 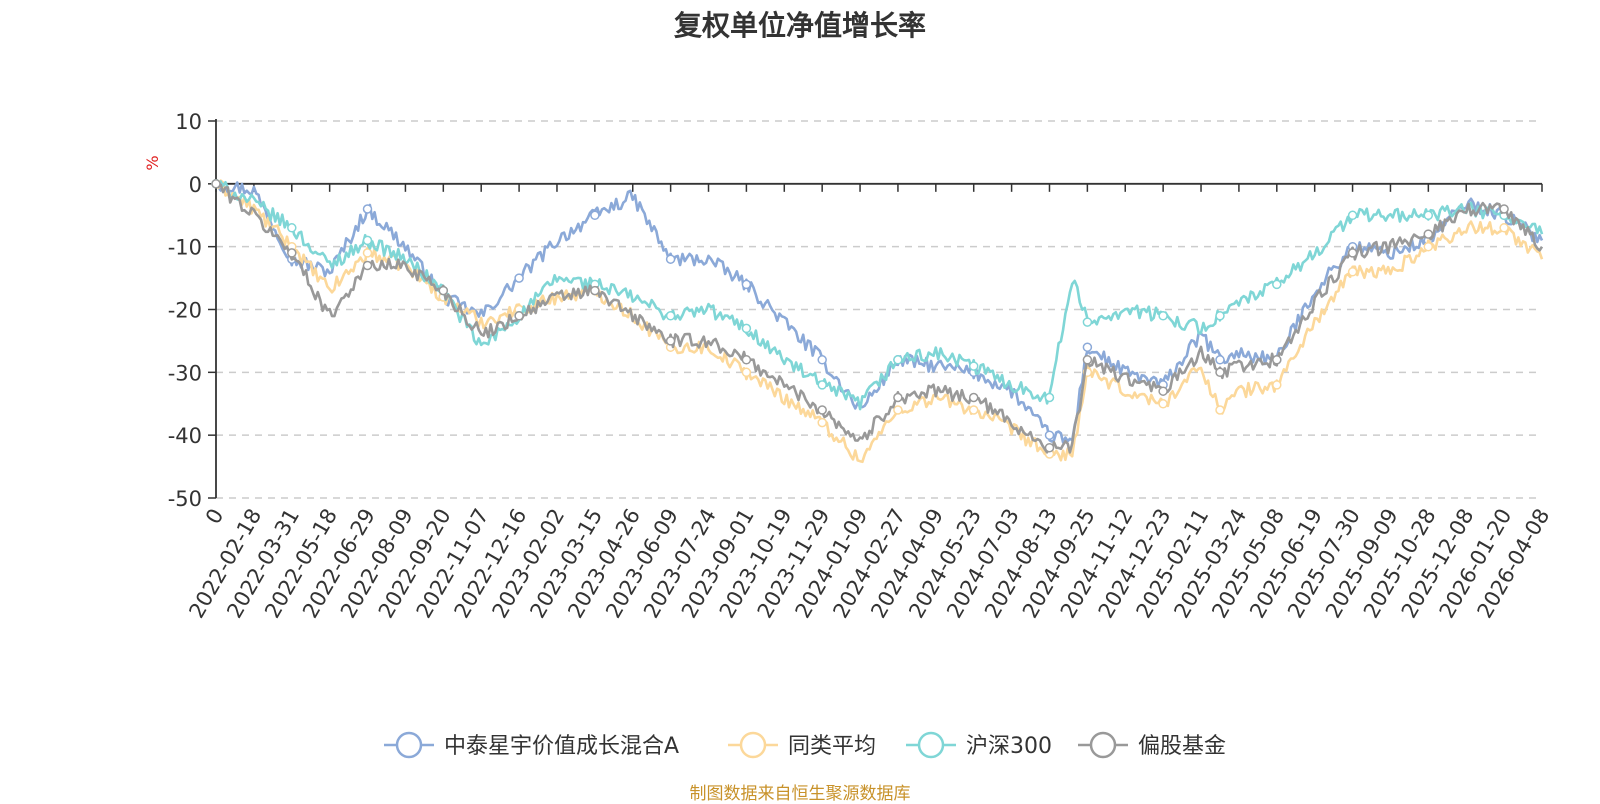 What do you see at coordinates (799, 25) in the screenshot?
I see `chart-title: 复权单位净值增长率` at bounding box center [799, 25].